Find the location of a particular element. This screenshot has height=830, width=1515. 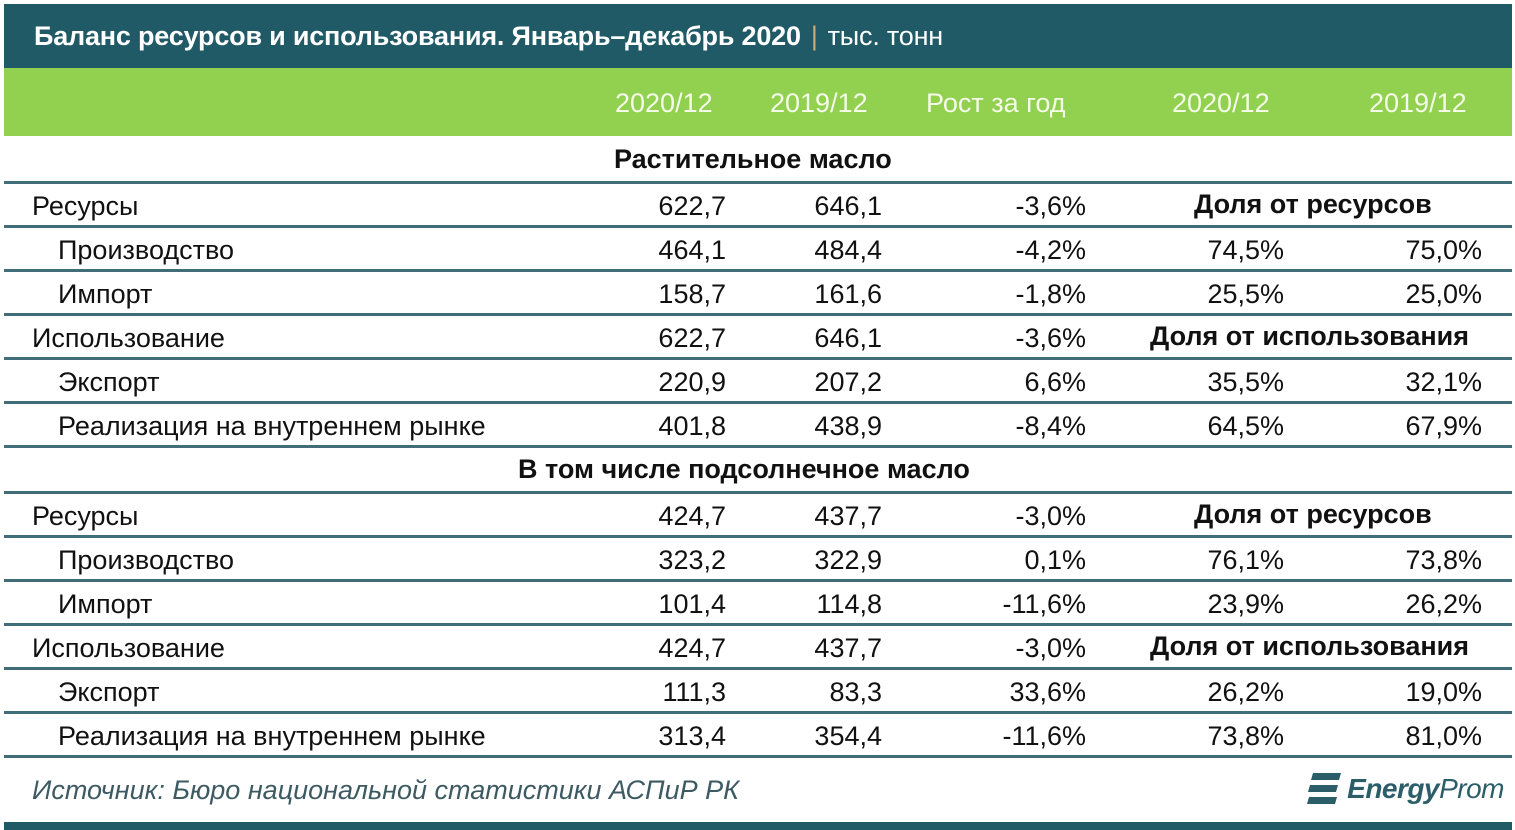

share-2020: 73,8% is located at coordinates (1245, 736).